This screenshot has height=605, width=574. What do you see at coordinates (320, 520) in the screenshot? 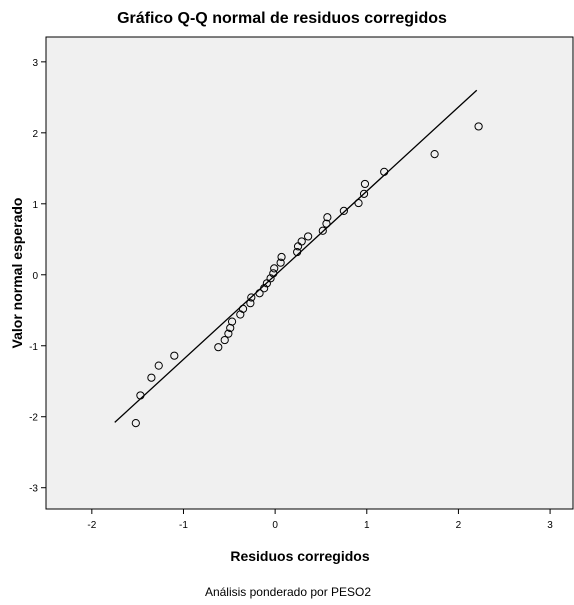
I see `x-axis: -2 -1 0 1 2 3` at bounding box center [320, 520].